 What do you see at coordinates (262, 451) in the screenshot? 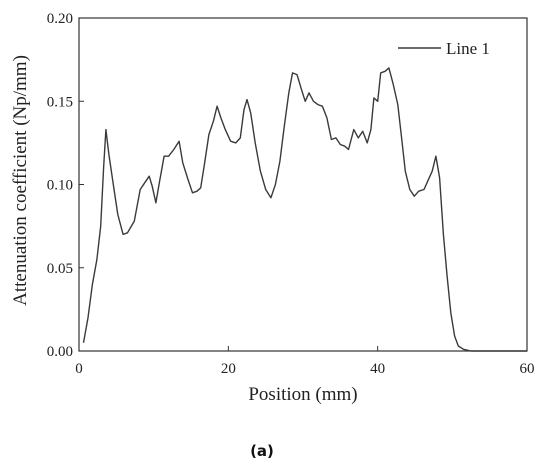
I see `figure-caption: (a)` at bounding box center [262, 451].